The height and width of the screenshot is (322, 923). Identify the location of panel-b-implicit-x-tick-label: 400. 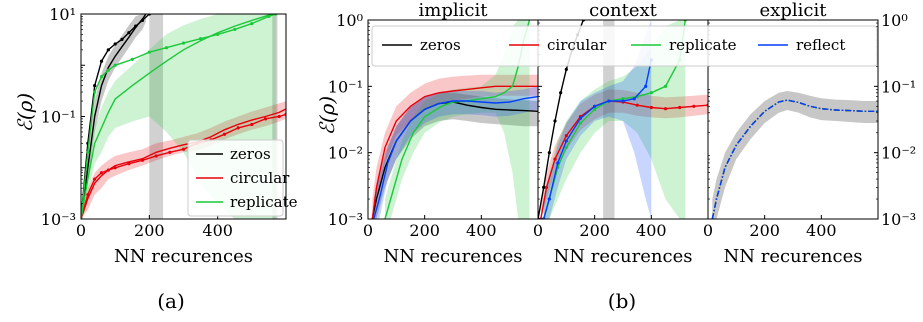
(481, 230).